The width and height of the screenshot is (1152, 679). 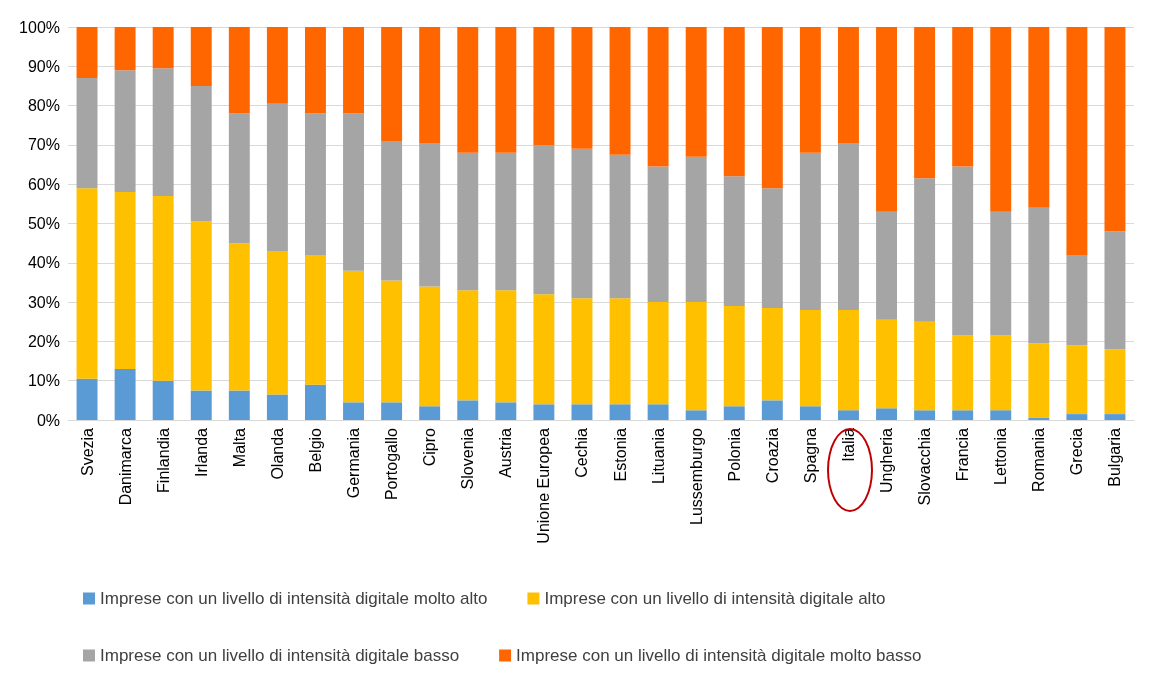 What do you see at coordinates (582, 452) in the screenshot?
I see `x-tick-label: Cechia` at bounding box center [582, 452].